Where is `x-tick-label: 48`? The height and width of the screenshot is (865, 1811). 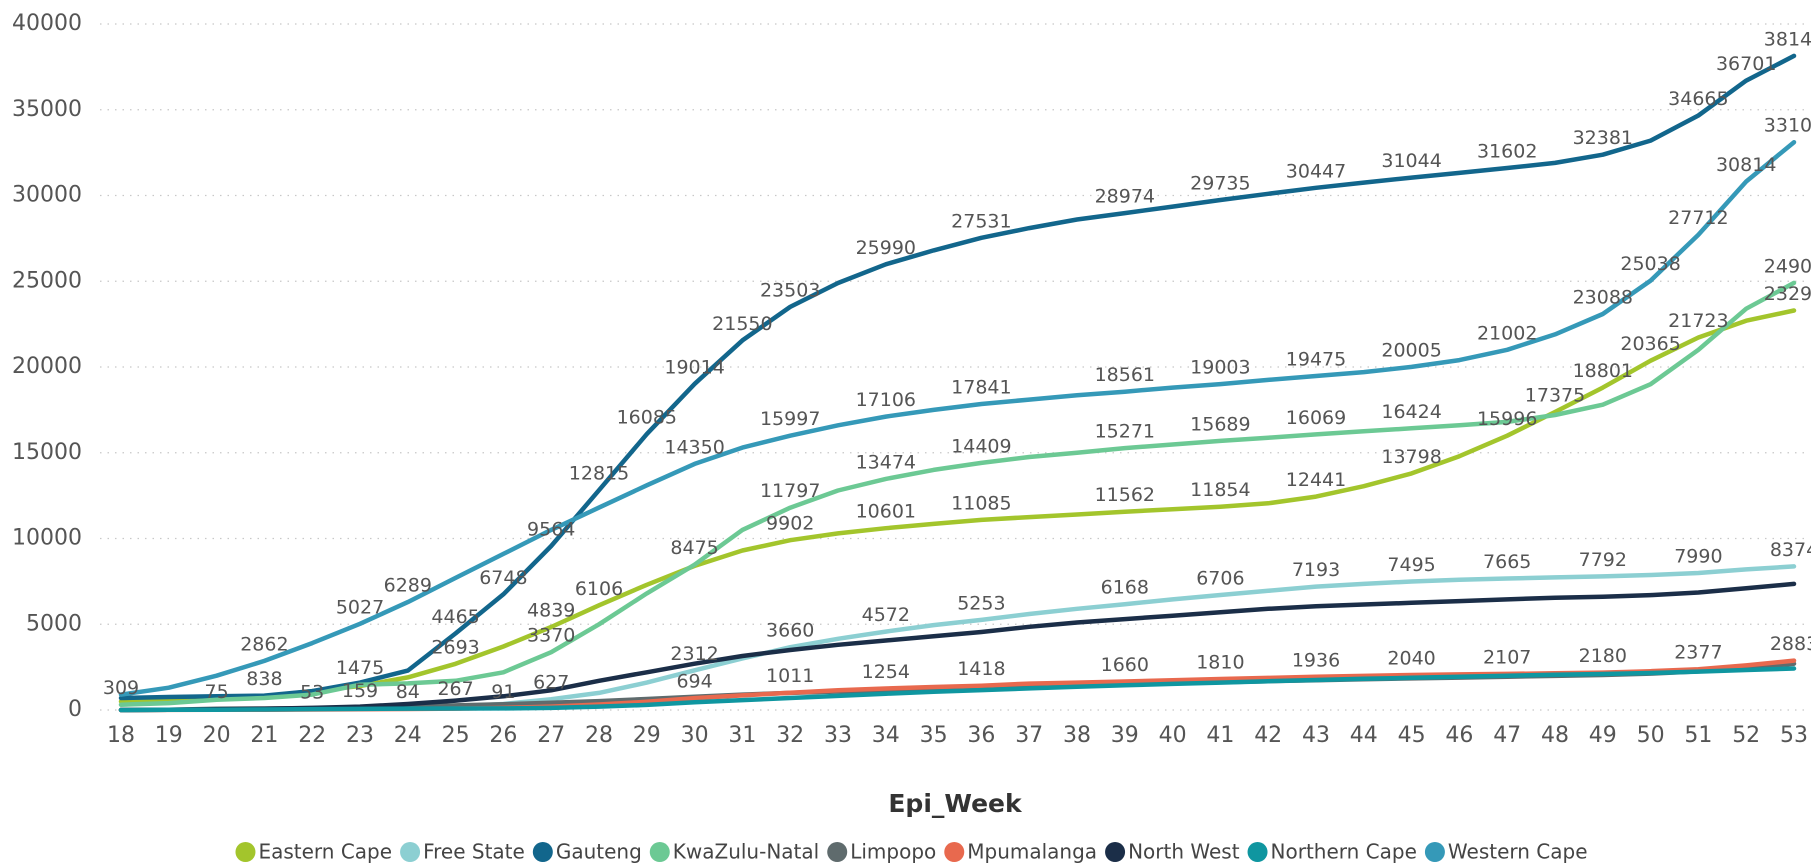 x-tick-label: 48 is located at coordinates (1555, 735).